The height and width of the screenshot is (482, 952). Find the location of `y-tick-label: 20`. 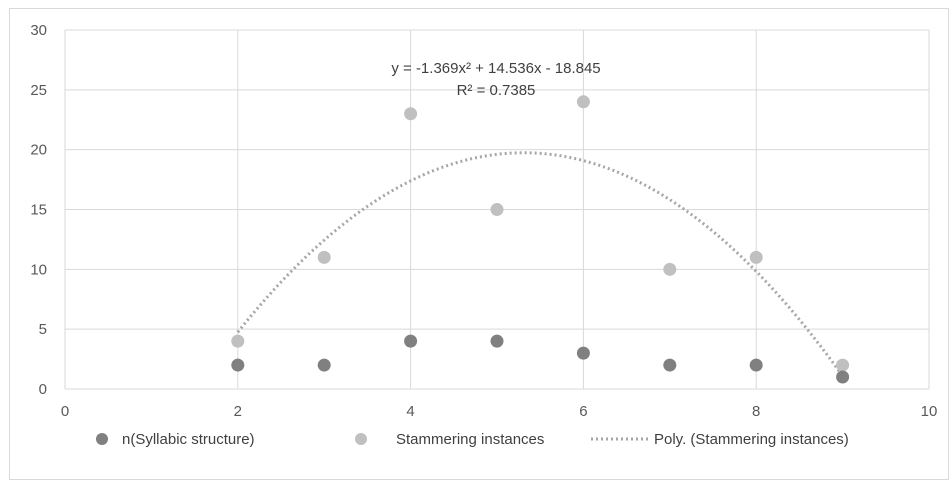

y-tick-label: 20 is located at coordinates (38, 150).